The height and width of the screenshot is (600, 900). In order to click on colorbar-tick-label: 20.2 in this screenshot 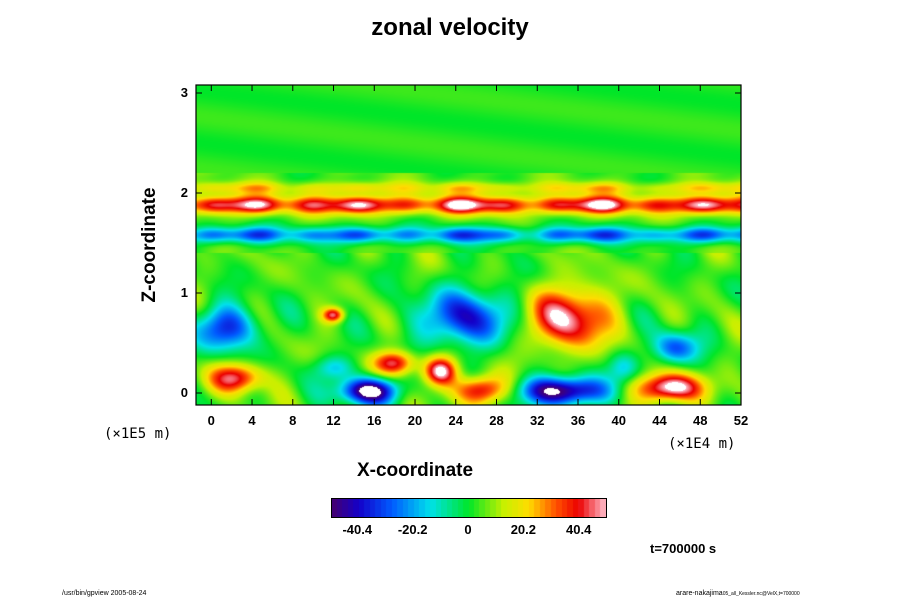, I will do `click(523, 529)`.